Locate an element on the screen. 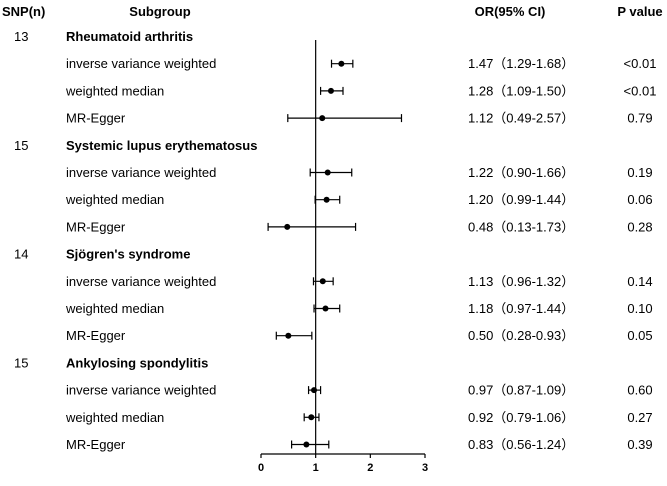 The width and height of the screenshot is (667, 486). x-tick-label: 2 is located at coordinates (370, 468).